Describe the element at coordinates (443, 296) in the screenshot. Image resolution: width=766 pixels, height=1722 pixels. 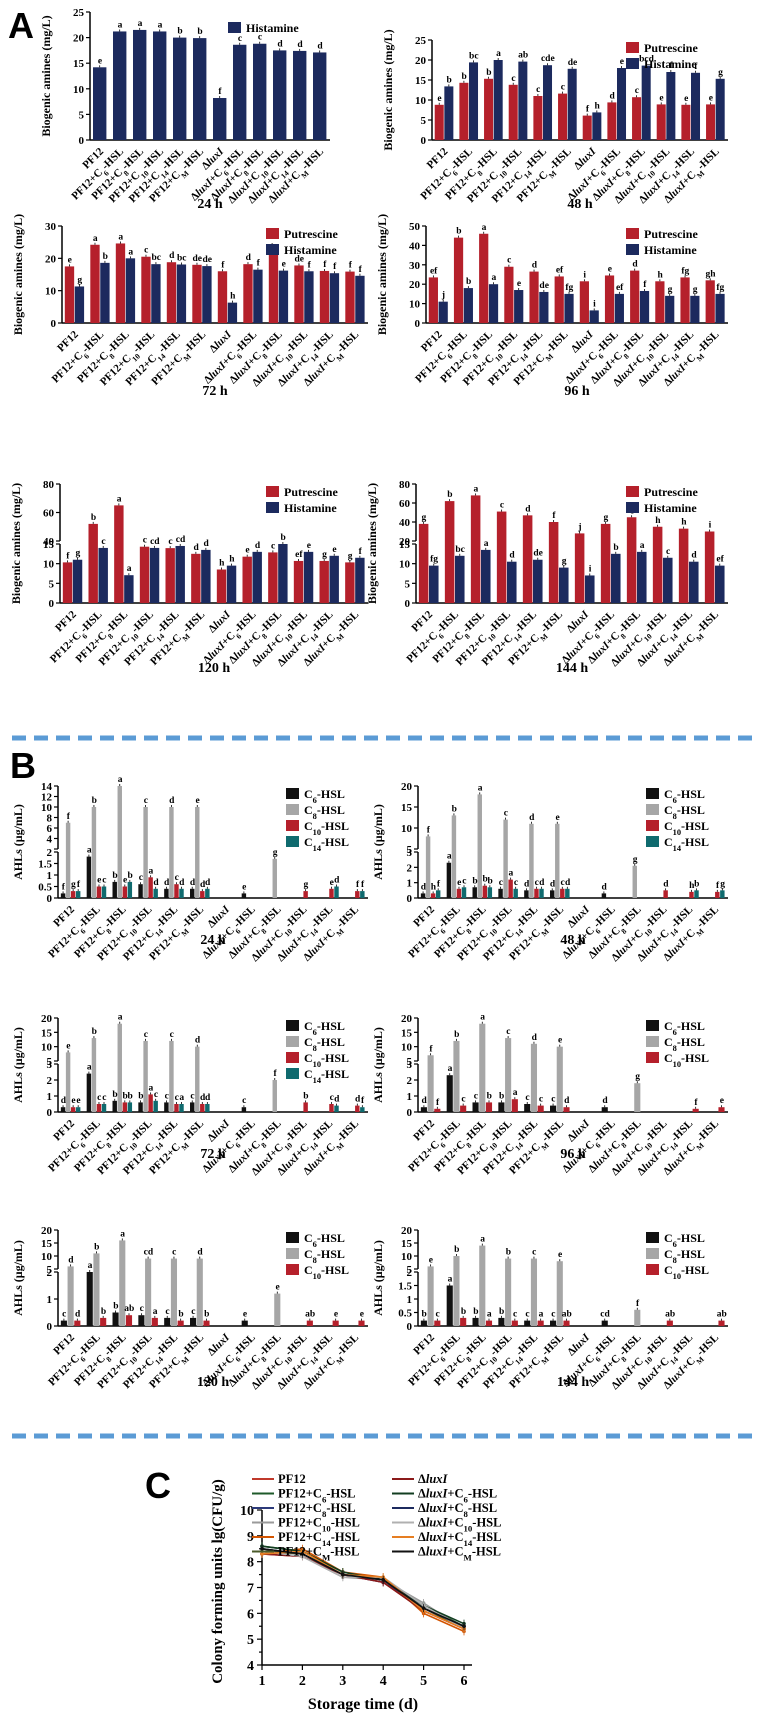
I see `significance-letter: j` at that location.